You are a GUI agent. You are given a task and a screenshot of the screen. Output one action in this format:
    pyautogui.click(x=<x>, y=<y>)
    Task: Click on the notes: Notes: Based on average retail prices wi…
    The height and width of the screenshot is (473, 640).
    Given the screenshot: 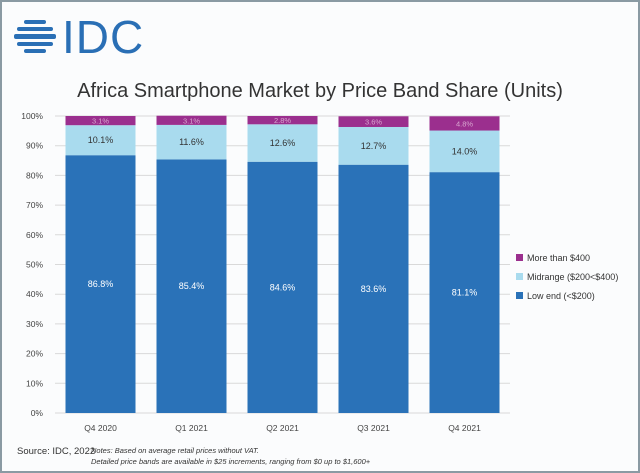 What is the action you would take?
    pyautogui.click(x=230, y=456)
    